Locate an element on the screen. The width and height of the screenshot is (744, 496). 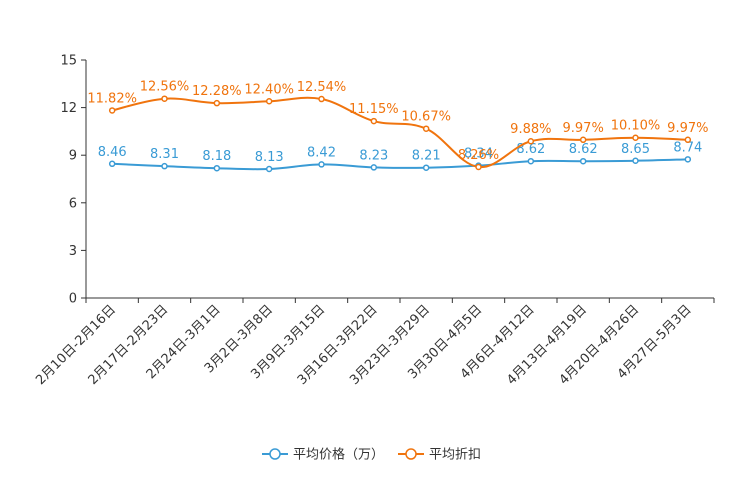
data-label: 11.82% is located at coordinates (112, 98).